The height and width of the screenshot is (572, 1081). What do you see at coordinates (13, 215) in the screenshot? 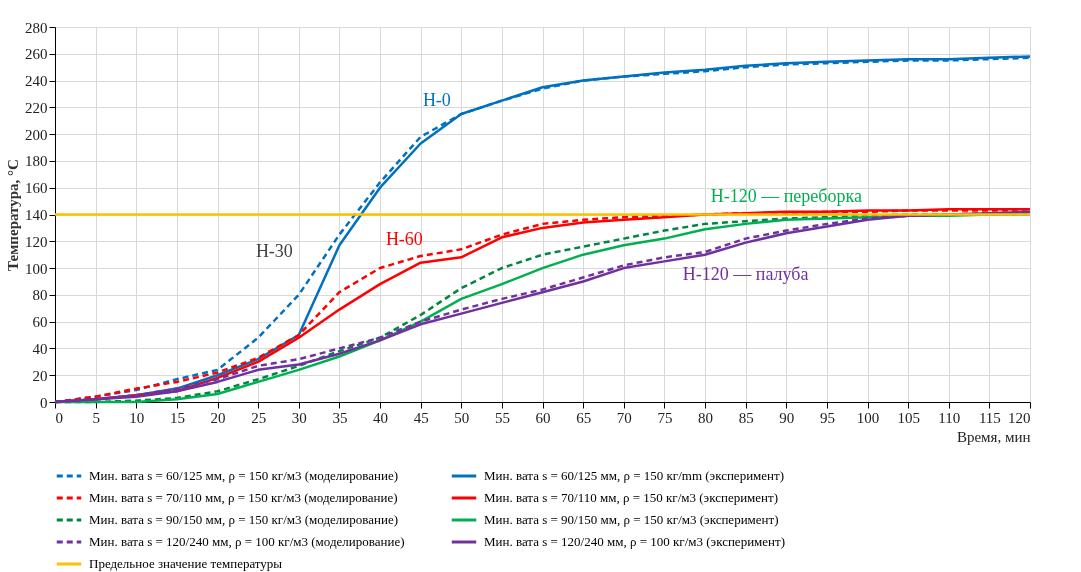
I see `y-axis-title: Температура, °C` at bounding box center [13, 215].